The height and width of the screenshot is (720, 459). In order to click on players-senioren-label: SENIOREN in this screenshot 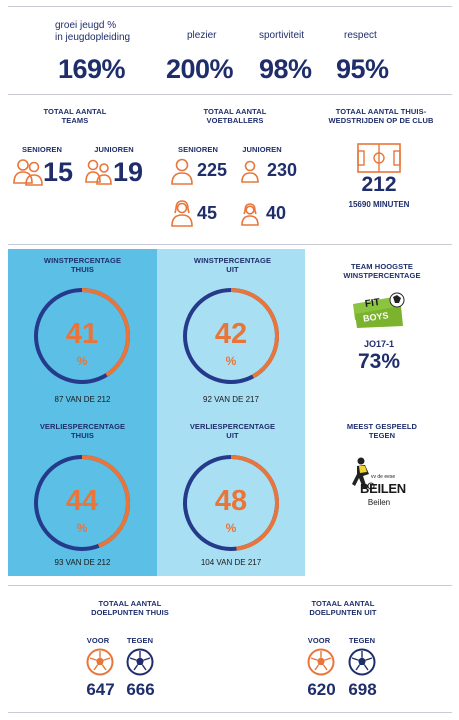, I will do `click(198, 149)`.